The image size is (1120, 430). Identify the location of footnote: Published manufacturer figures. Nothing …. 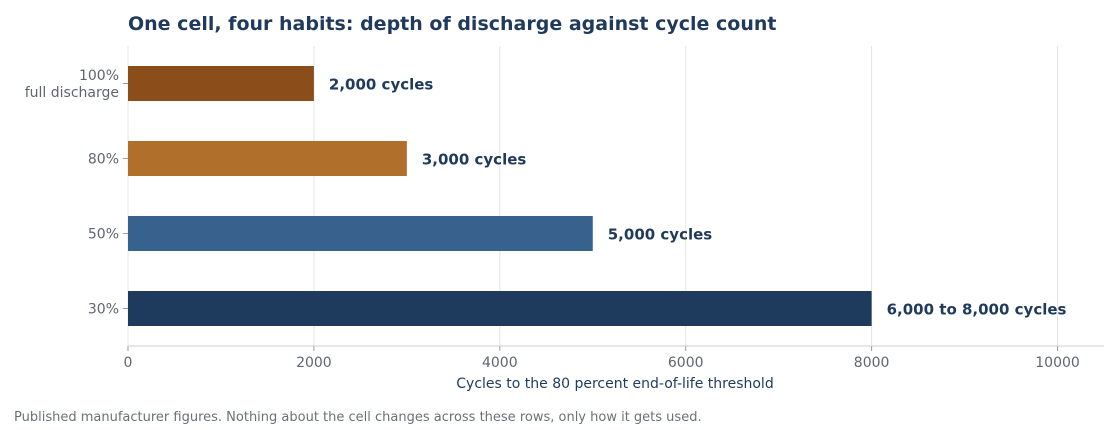
(358, 417).